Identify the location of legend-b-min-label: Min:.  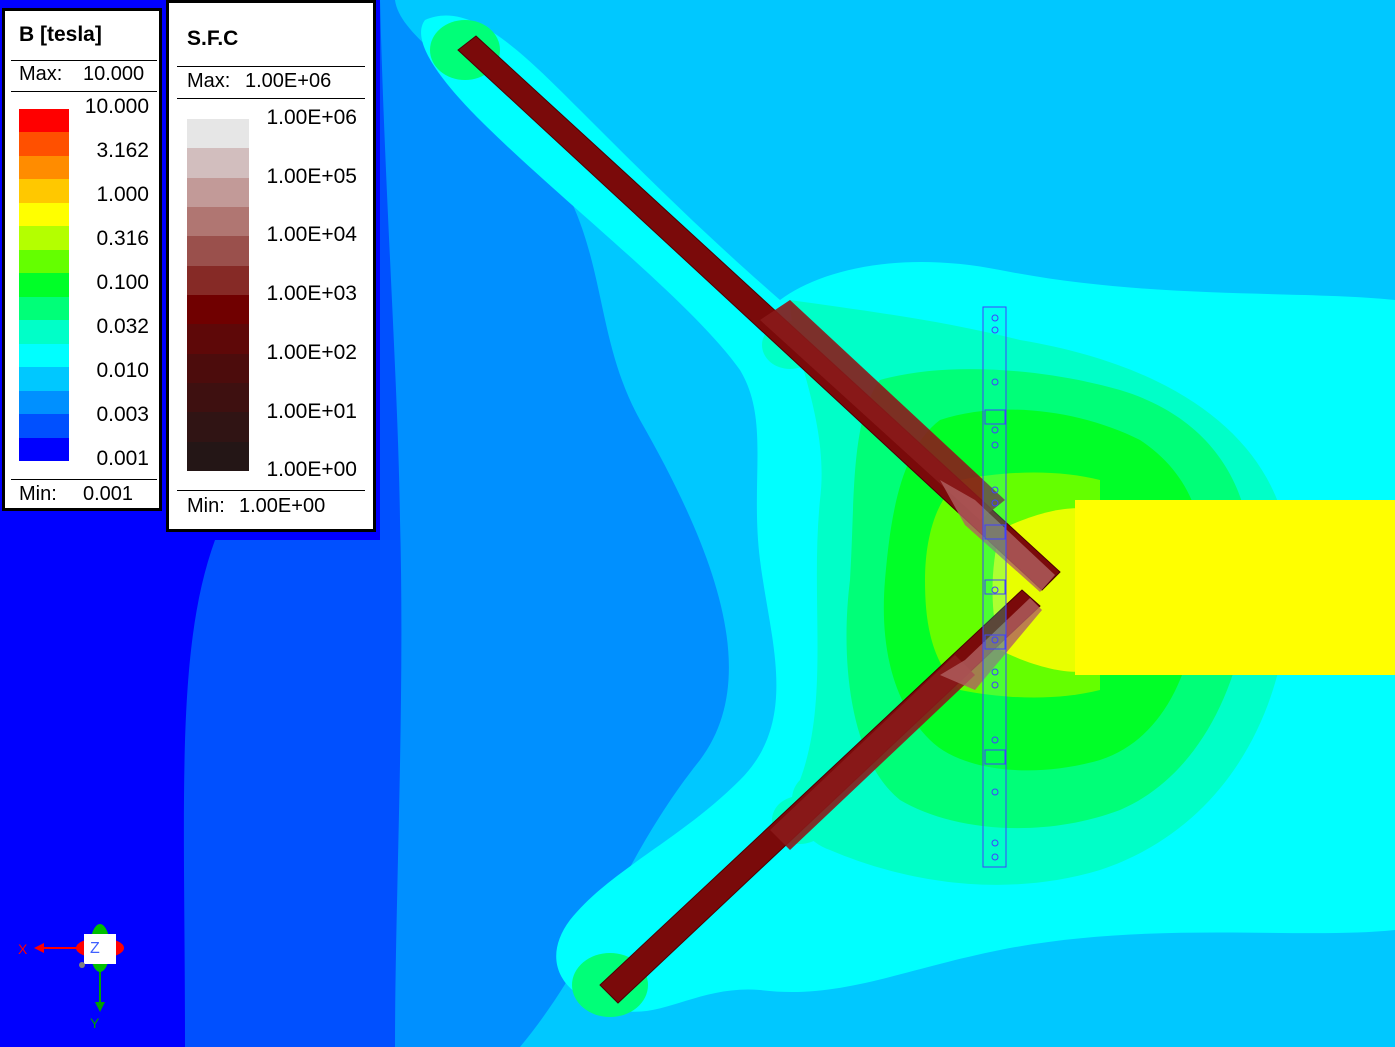
(38, 494).